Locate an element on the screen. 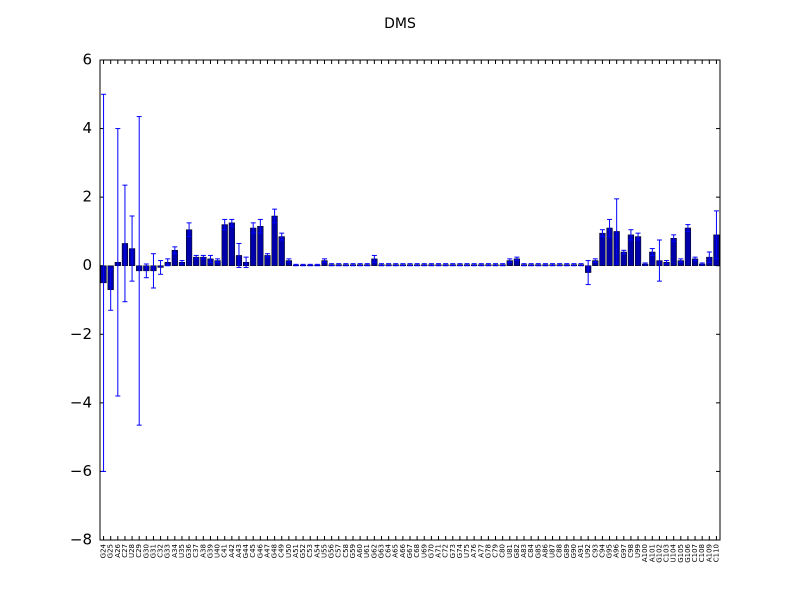 This screenshot has height=600, width=800. x-tick-label: G97 is located at coordinates (624, 551).